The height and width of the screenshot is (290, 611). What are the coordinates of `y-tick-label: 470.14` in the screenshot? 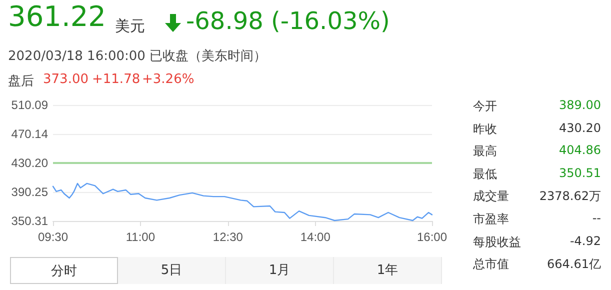 It's located at (29, 134).